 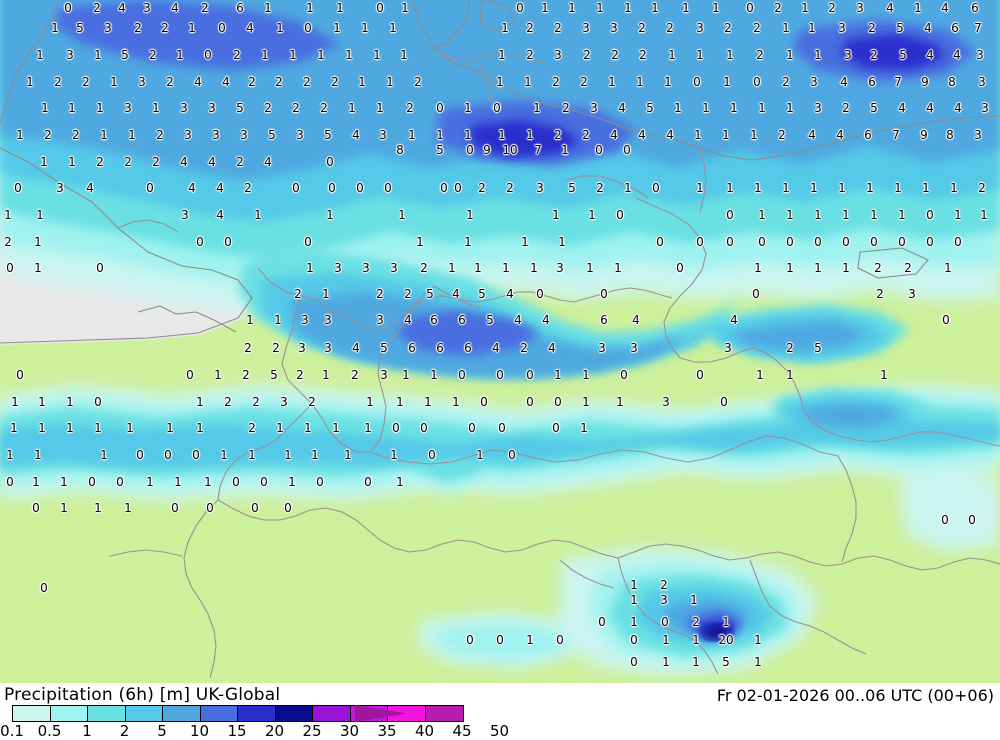 What do you see at coordinates (978, 28) in the screenshot?
I see `precip-value-label: 7` at bounding box center [978, 28].